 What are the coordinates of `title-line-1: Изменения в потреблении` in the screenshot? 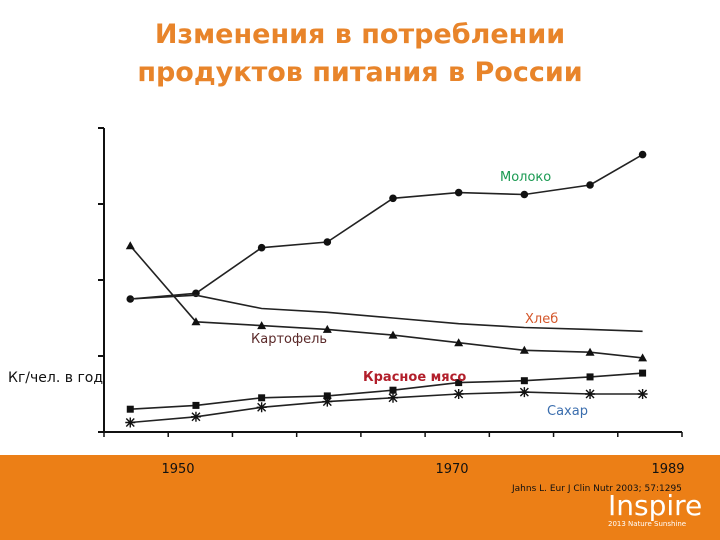 It's located at (360, 34).